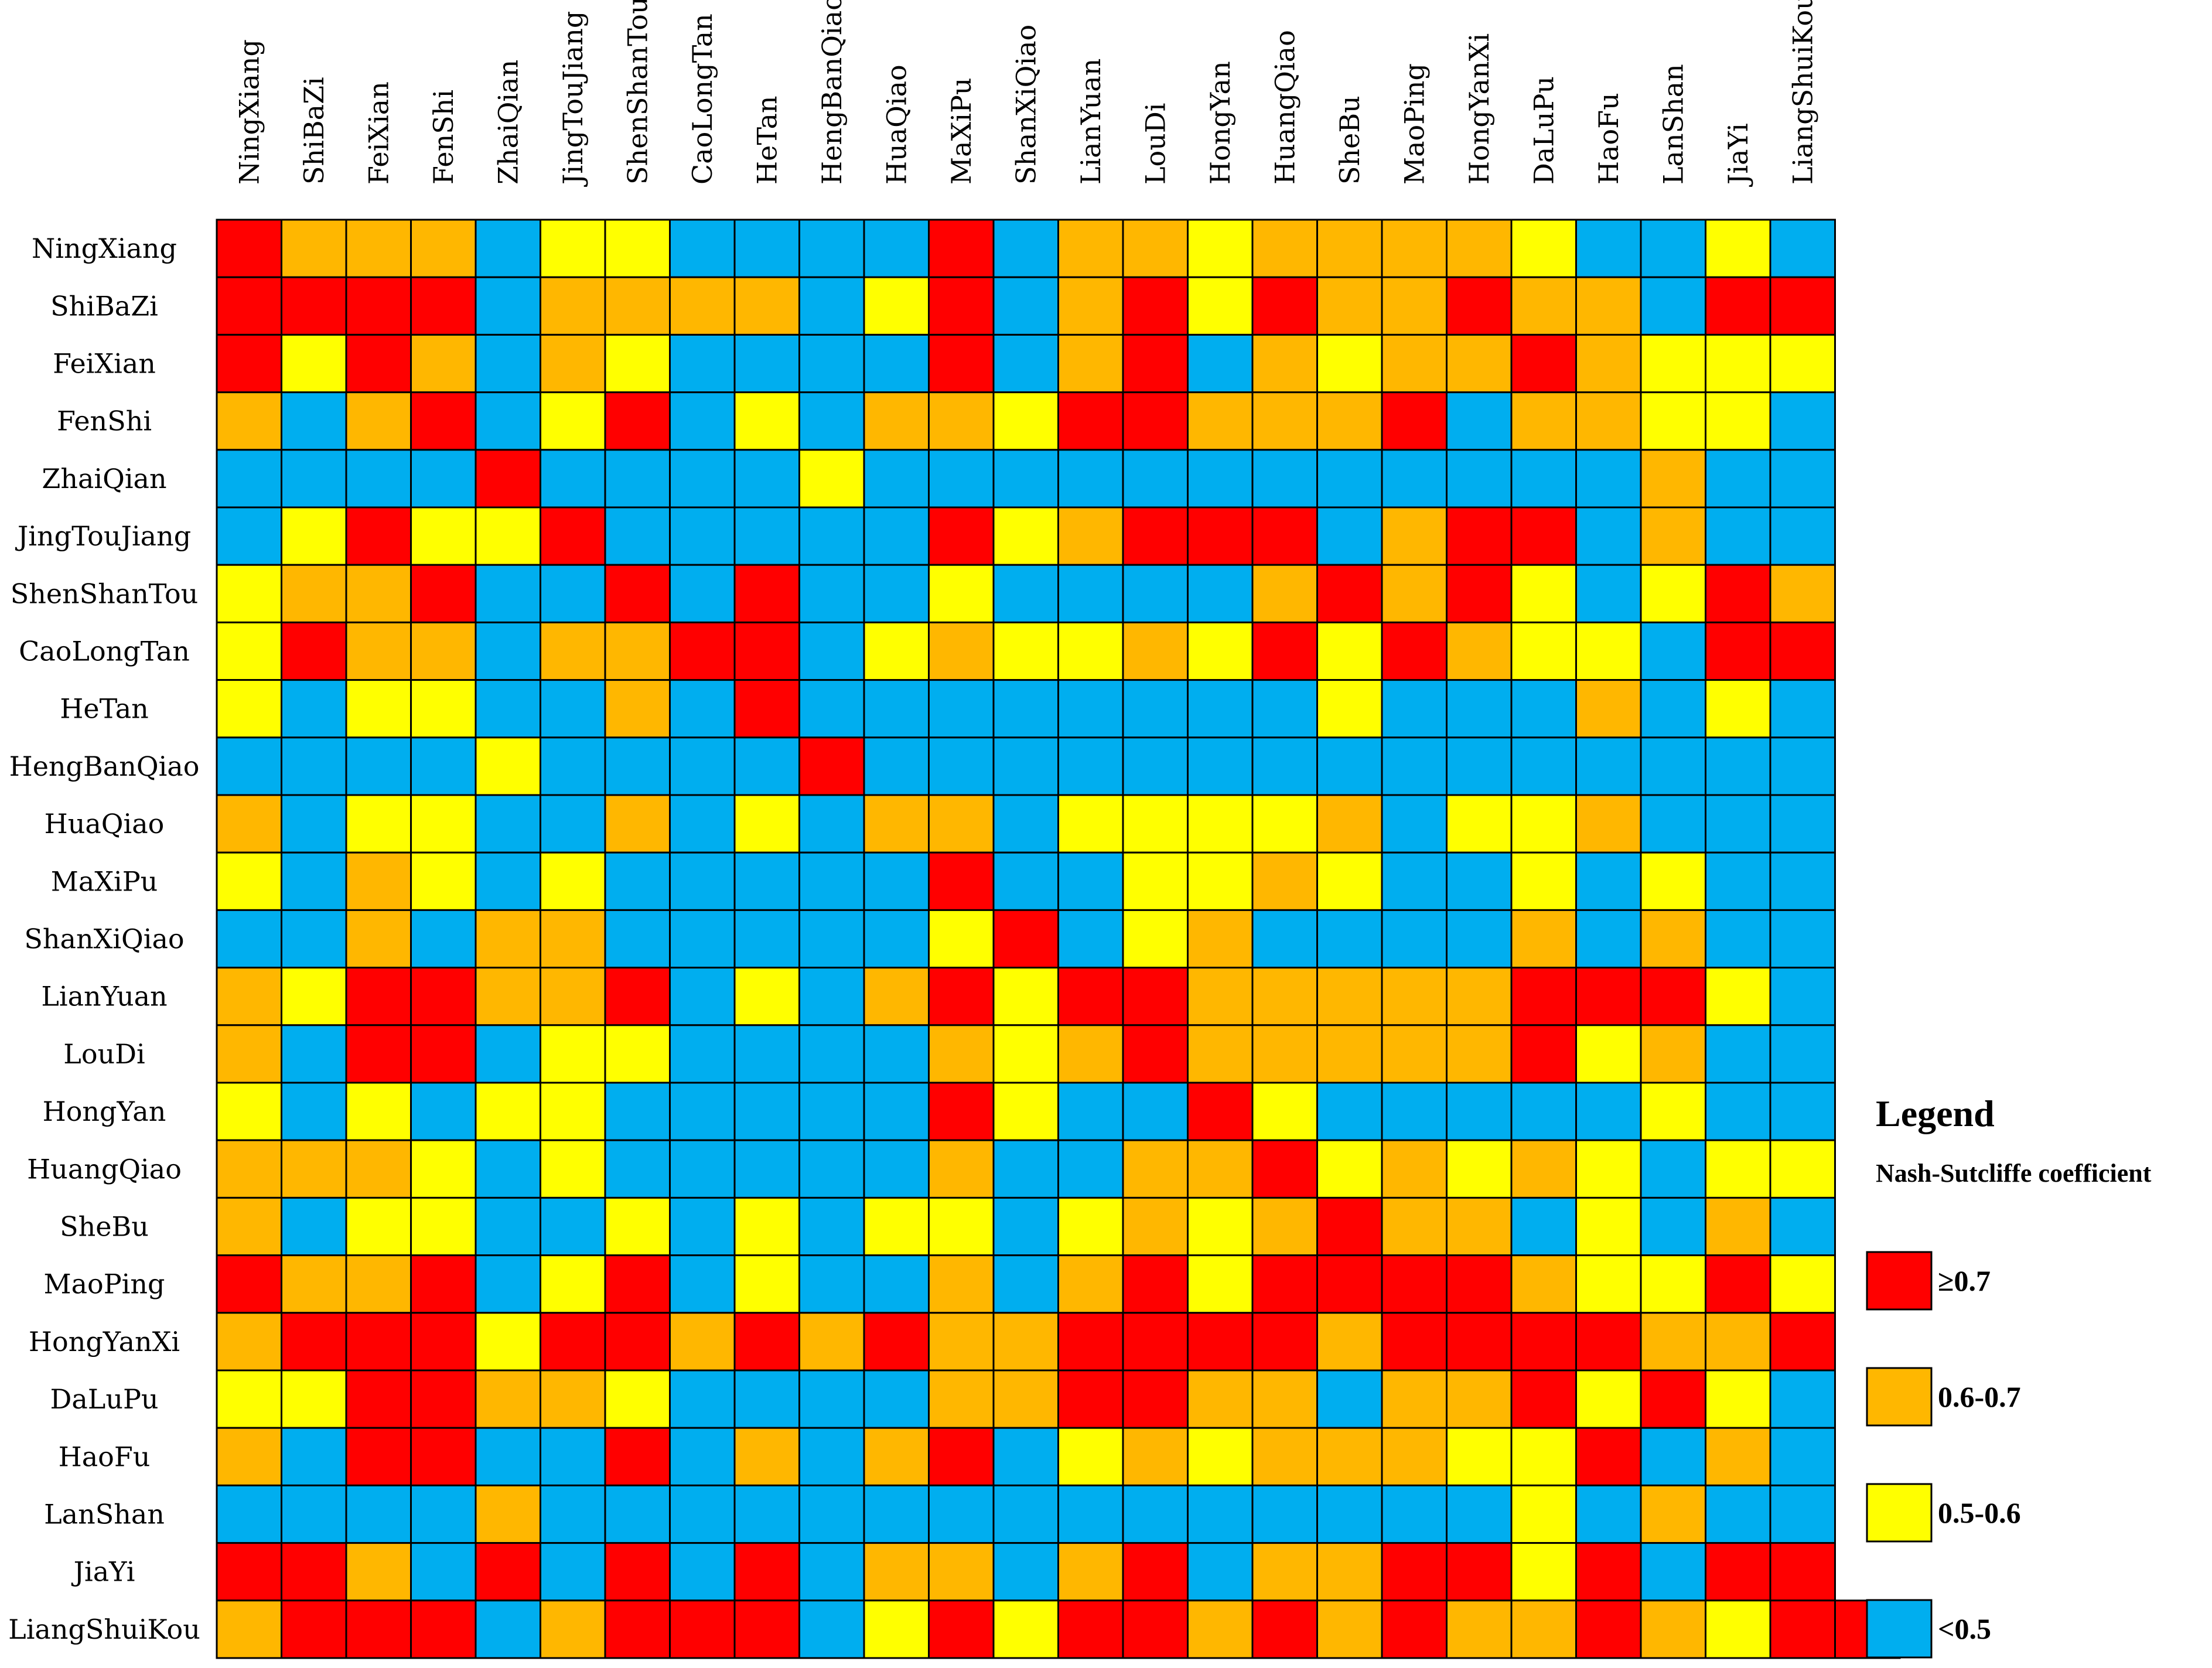 The height and width of the screenshot is (1668, 2212). I want to click on row-label: LiangShuiKou, so click(104, 1629).